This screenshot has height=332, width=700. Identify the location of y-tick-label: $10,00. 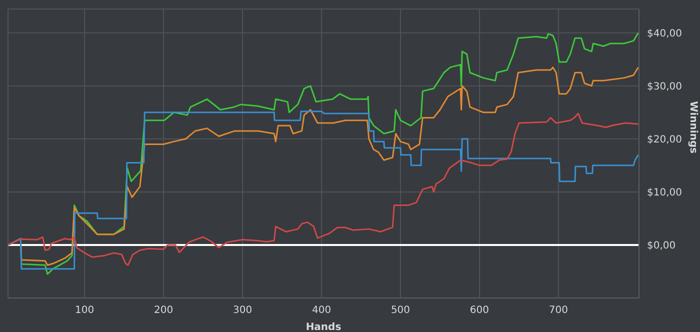
(664, 192).